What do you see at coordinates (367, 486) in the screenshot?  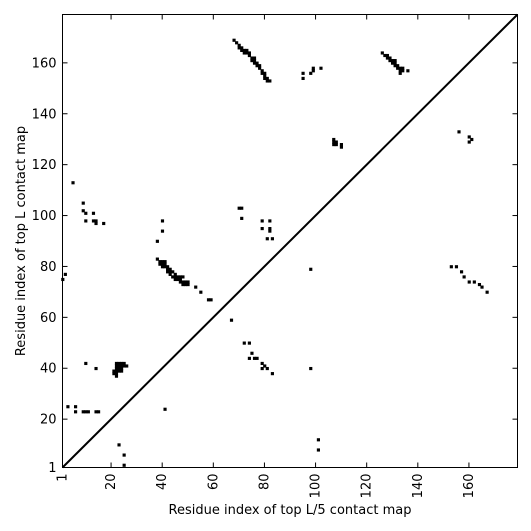 I see `x-tick-label: 120` at bounding box center [367, 486].